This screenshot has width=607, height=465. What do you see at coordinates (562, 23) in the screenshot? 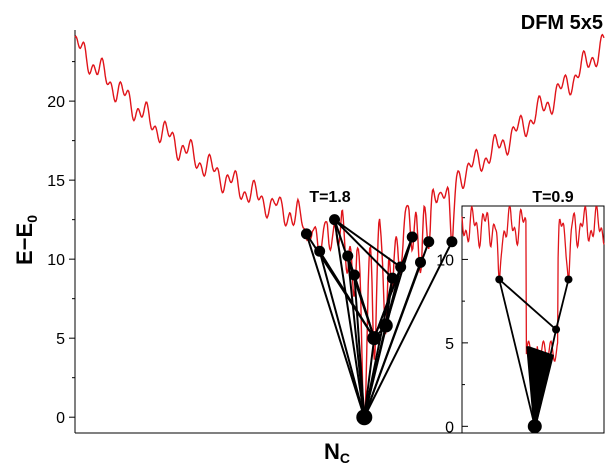
I see `figure-title: DFM 5x5` at bounding box center [562, 23].